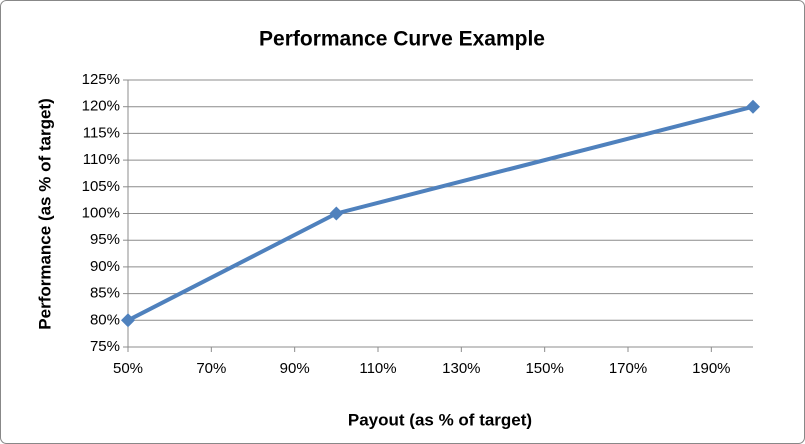 This screenshot has height=444, width=805. I want to click on y-tick-label: 125%, so click(101, 79).